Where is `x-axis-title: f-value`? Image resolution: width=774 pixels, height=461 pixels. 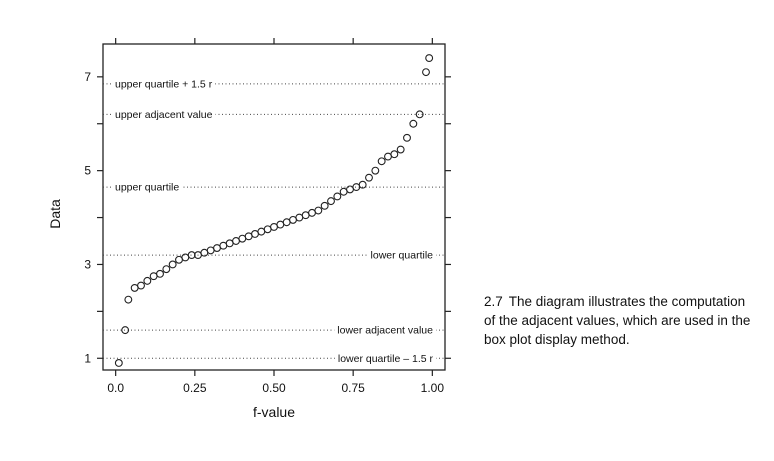
x-axis-title: f-value is located at coordinates (274, 412).